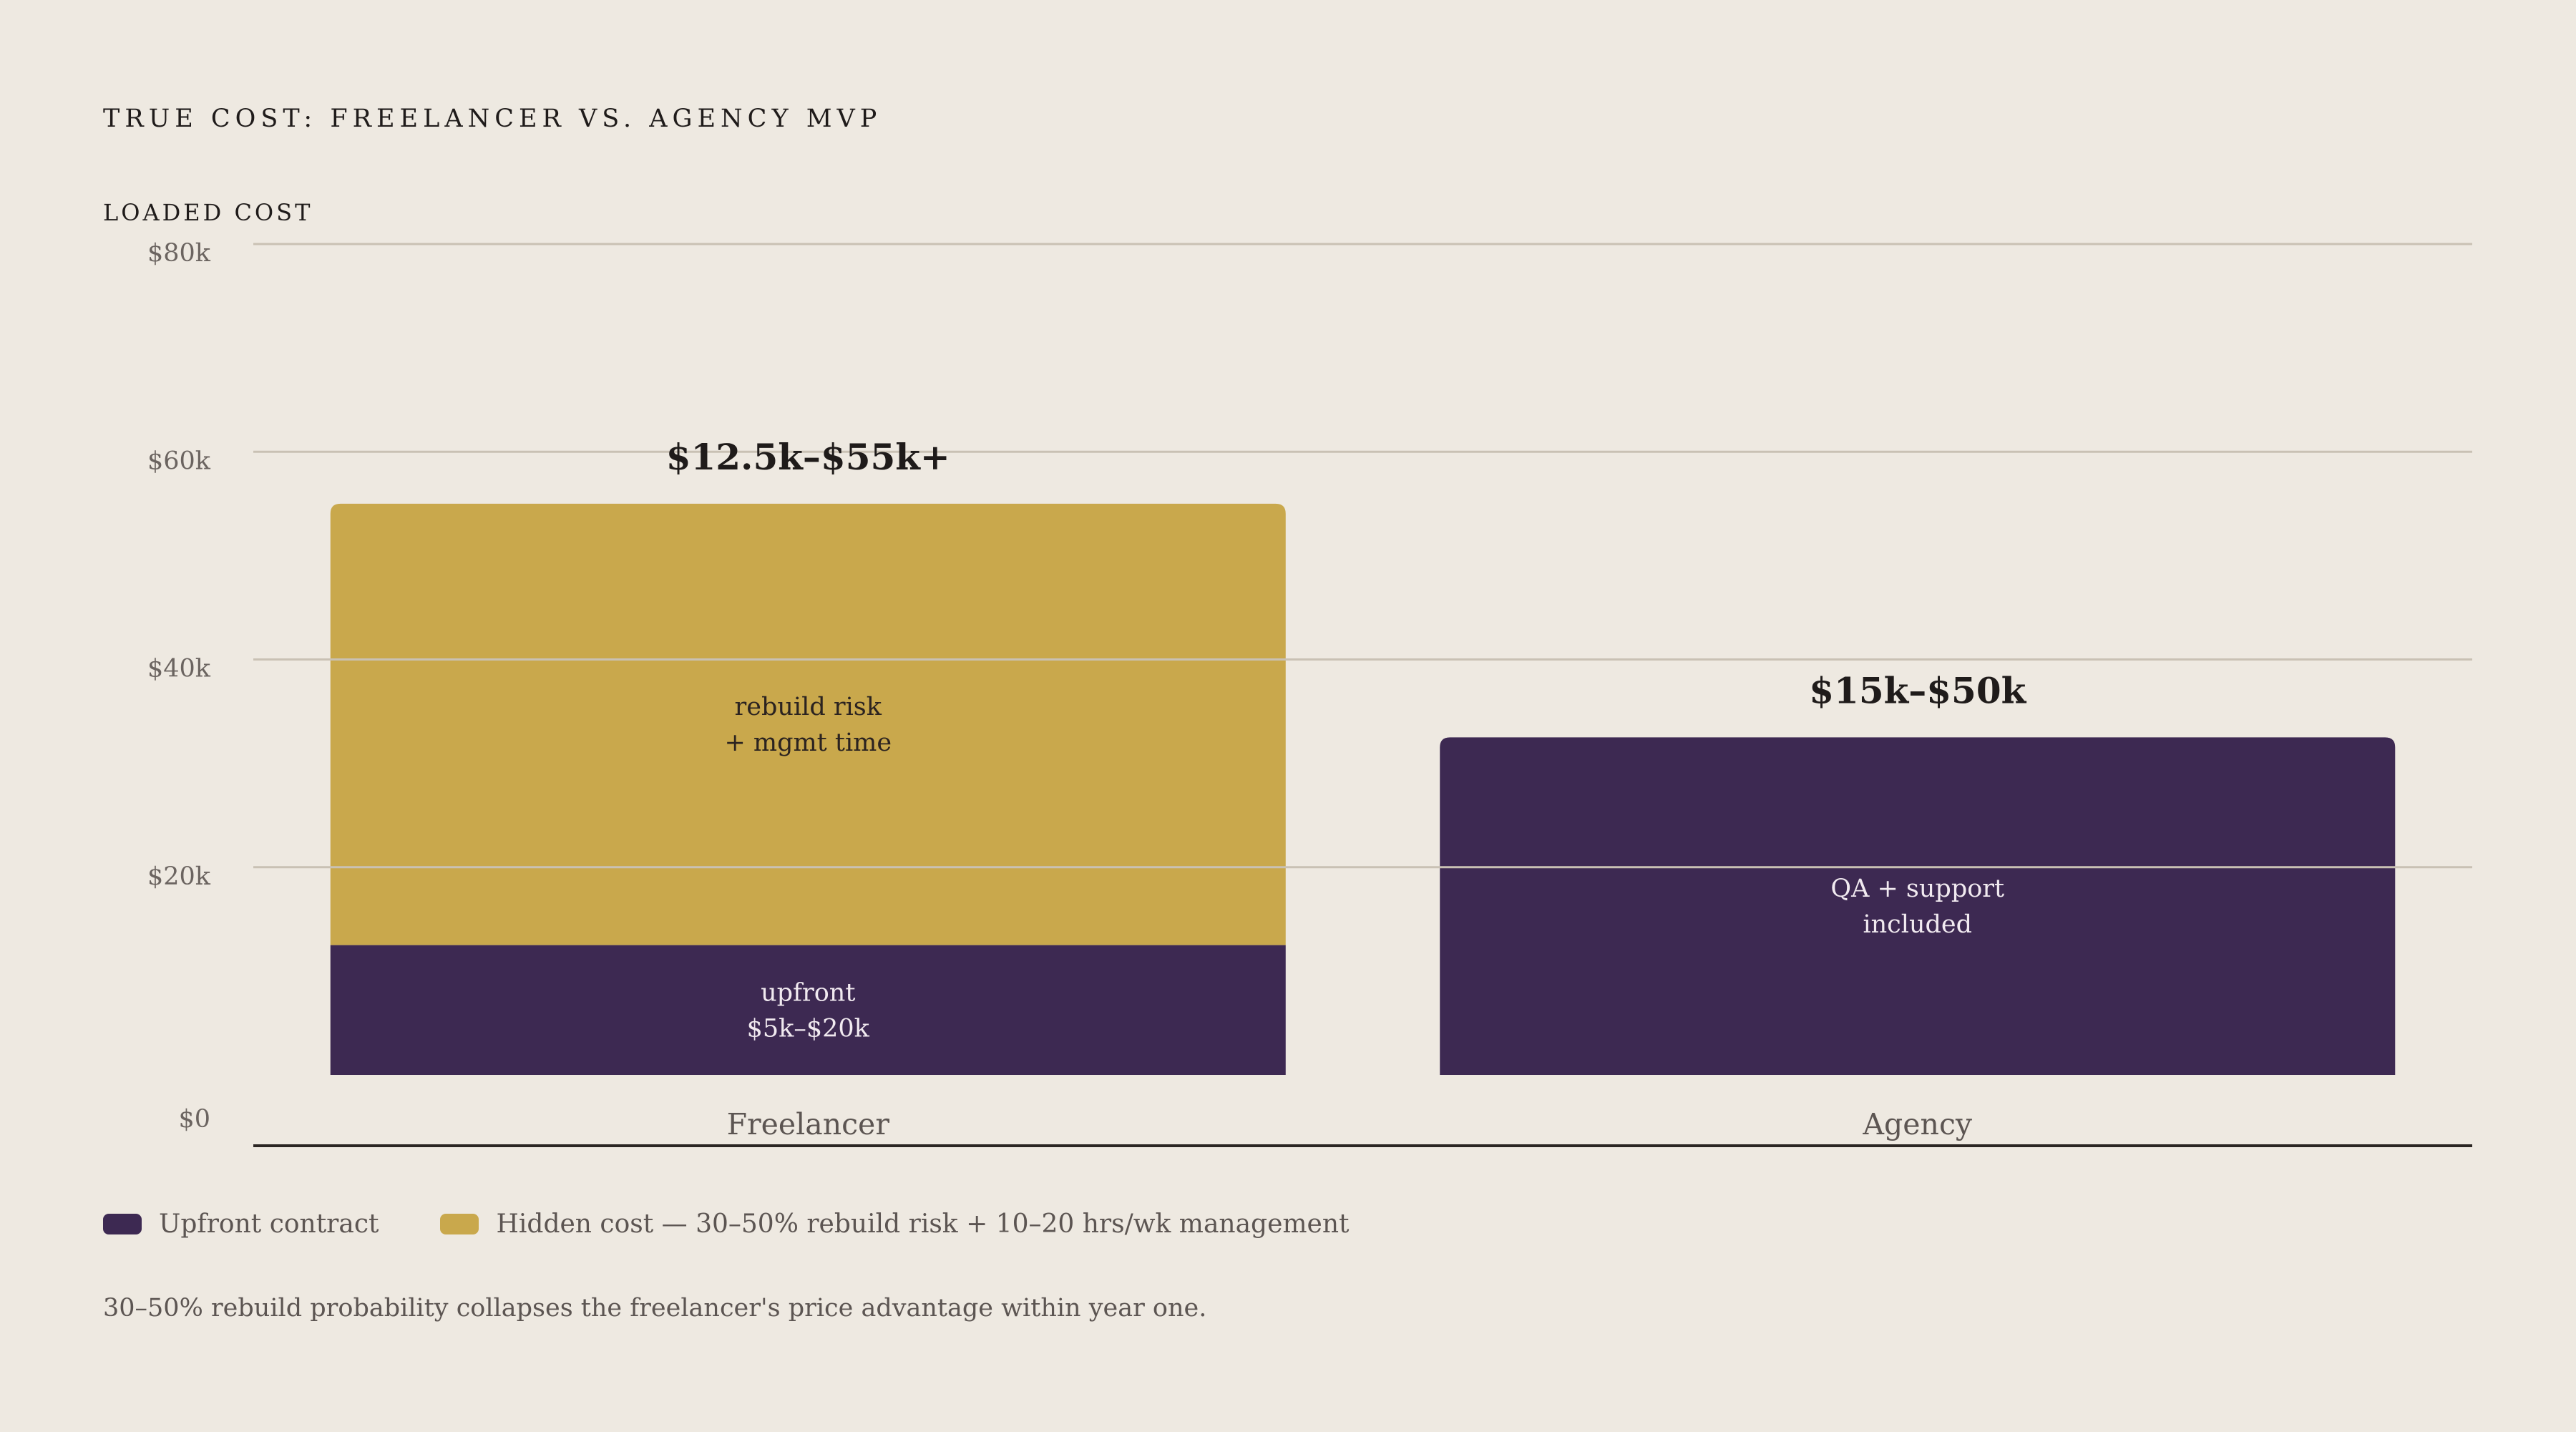 The height and width of the screenshot is (1432, 2576). I want to click on legend-item-upfront: Upfront contract, so click(241, 1224).